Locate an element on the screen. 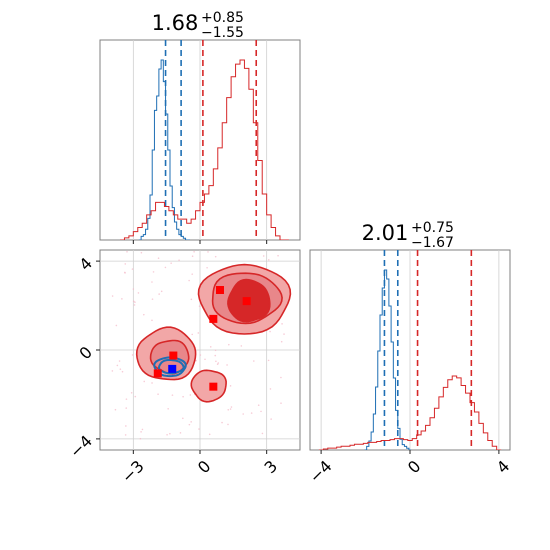 This screenshot has width=550, height=550. red-contour-outer is located at coordinates (208, 386).